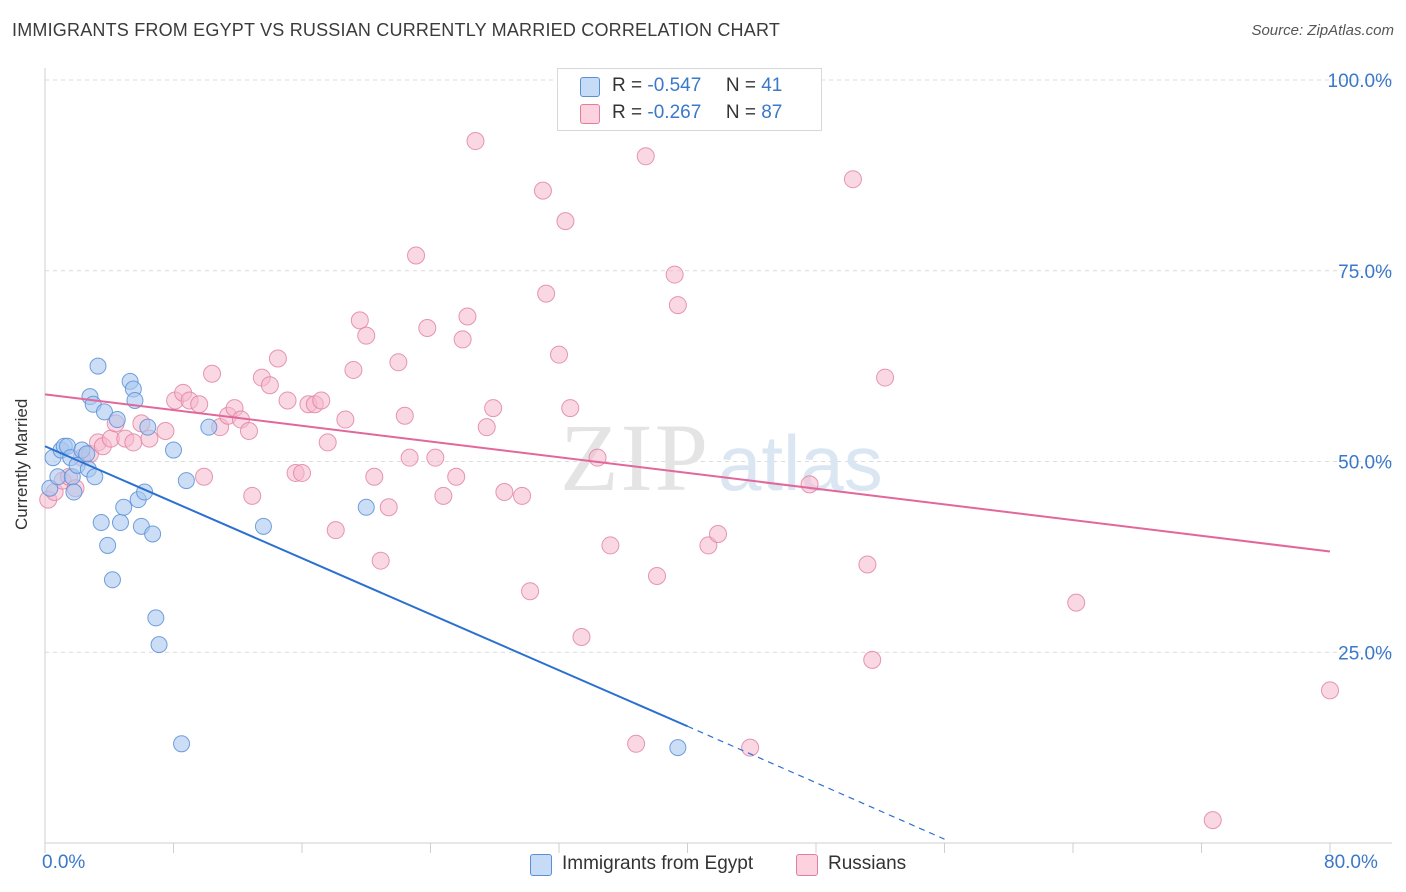 The width and height of the screenshot is (1406, 892). I want to click on n-value-russians: 87, so click(772, 112).